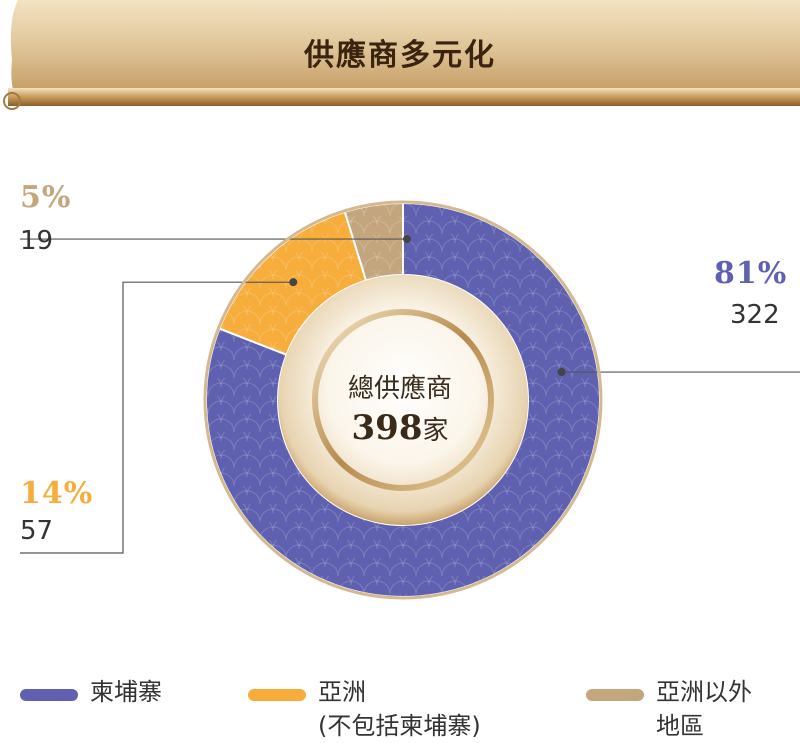 The width and height of the screenshot is (800, 743). What do you see at coordinates (399, 389) in the screenshot?
I see `center-title: 總供應商` at bounding box center [399, 389].